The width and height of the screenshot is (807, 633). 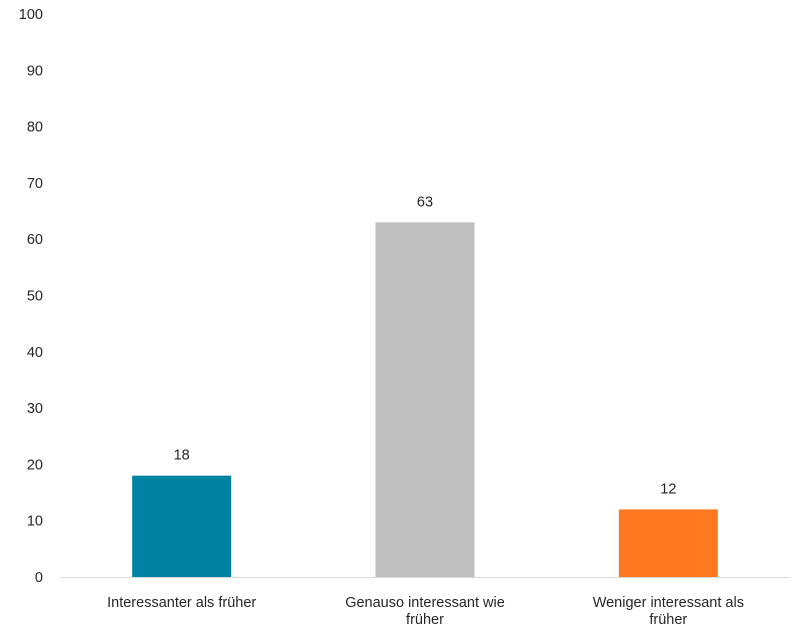 I want to click on data-label: 12, so click(x=668, y=489).